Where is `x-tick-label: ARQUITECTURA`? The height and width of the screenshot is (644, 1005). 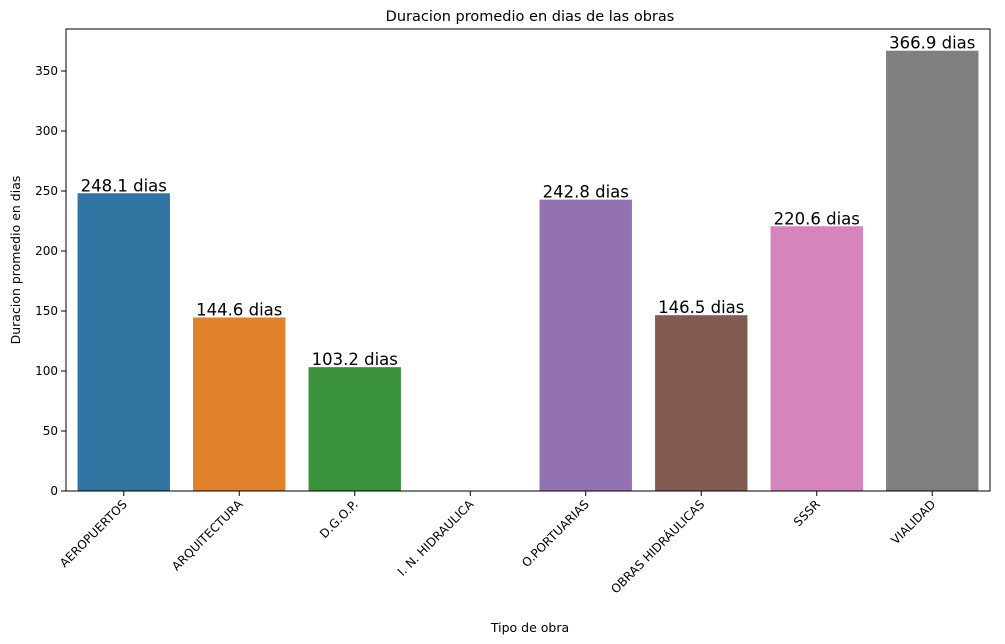 x-tick-label: ARQUITECTURA is located at coordinates (207, 535).